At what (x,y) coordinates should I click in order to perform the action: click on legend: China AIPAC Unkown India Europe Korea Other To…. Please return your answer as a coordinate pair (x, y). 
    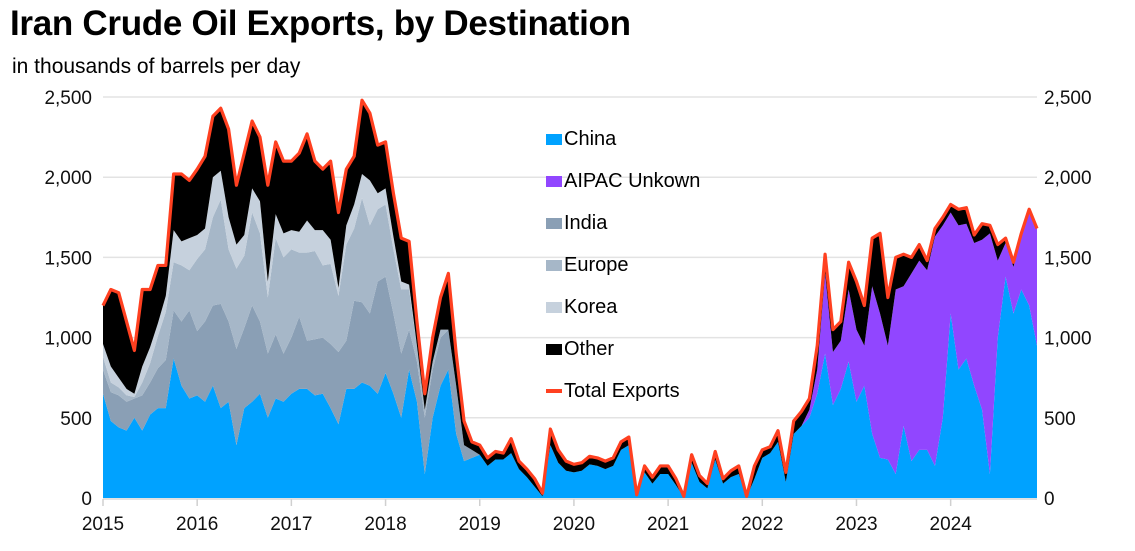
    Looking at the image, I should click on (623, 265).